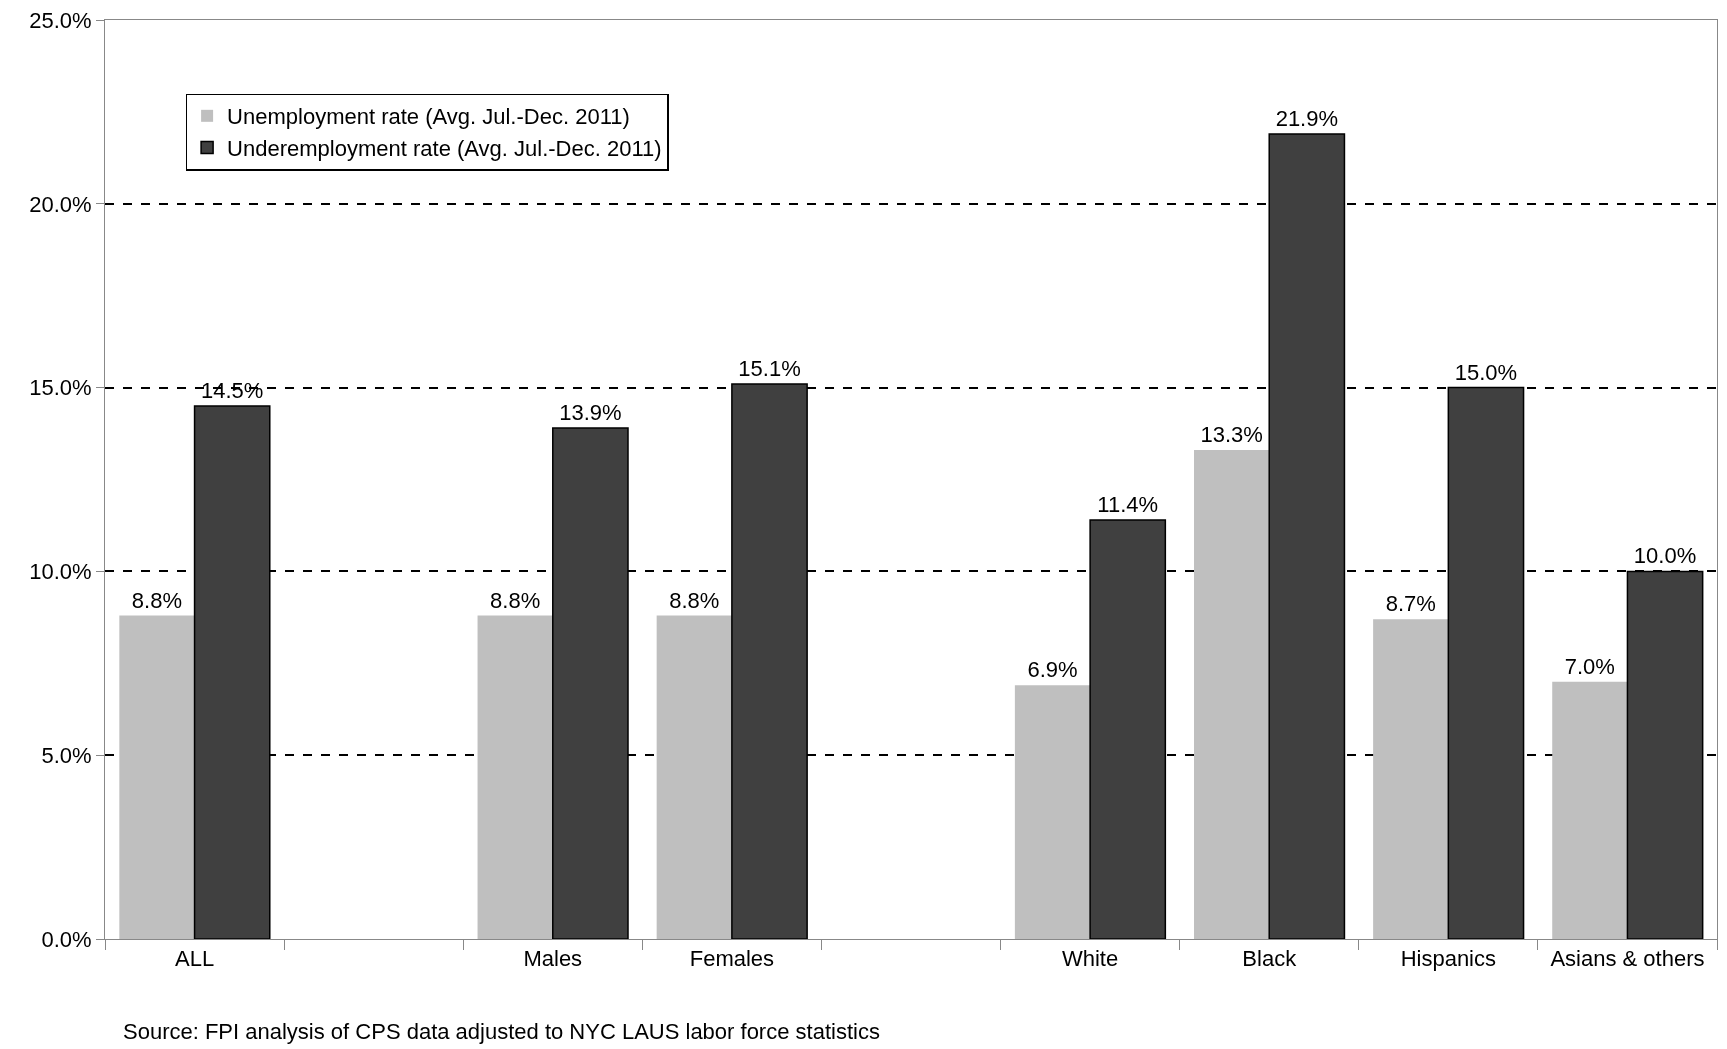 This screenshot has width=1727, height=1049. I want to click on y-tick-label: 25.0%, so click(60, 20).